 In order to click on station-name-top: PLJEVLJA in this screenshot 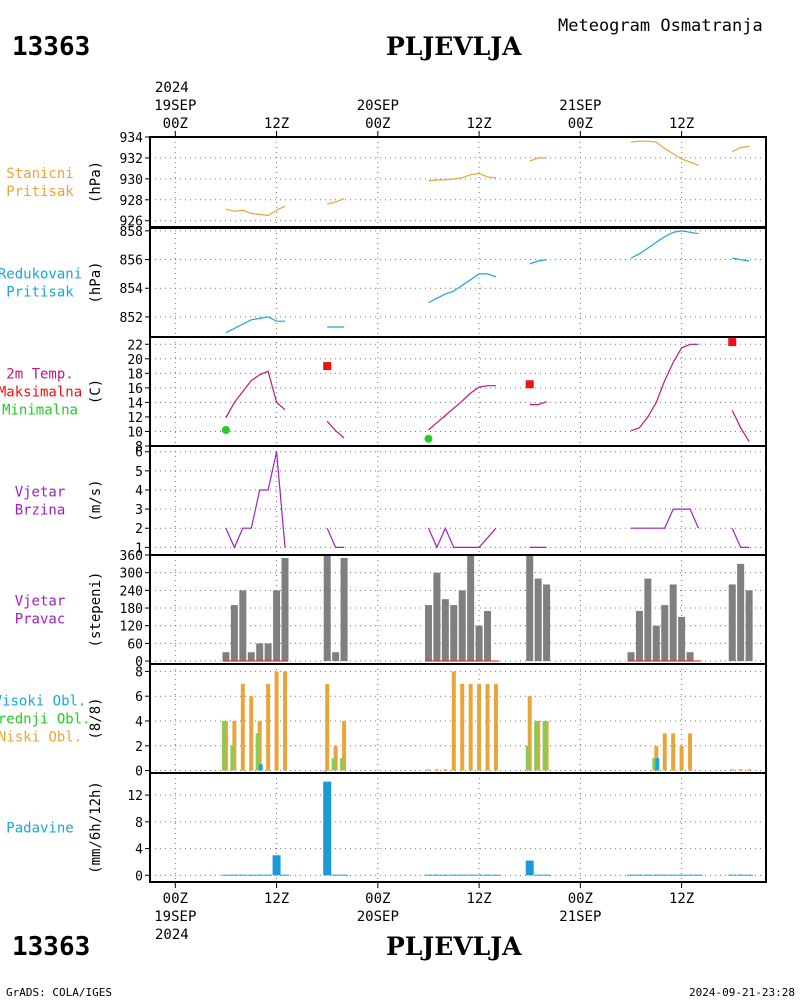, I will do `click(454, 46)`.